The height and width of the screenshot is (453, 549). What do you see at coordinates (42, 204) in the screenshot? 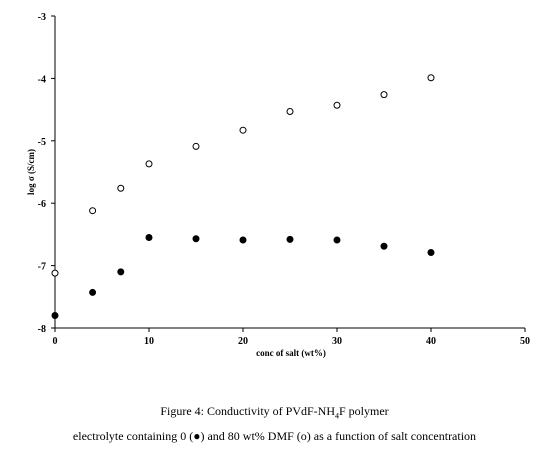
I see `y-tick-label: -6` at bounding box center [42, 204].